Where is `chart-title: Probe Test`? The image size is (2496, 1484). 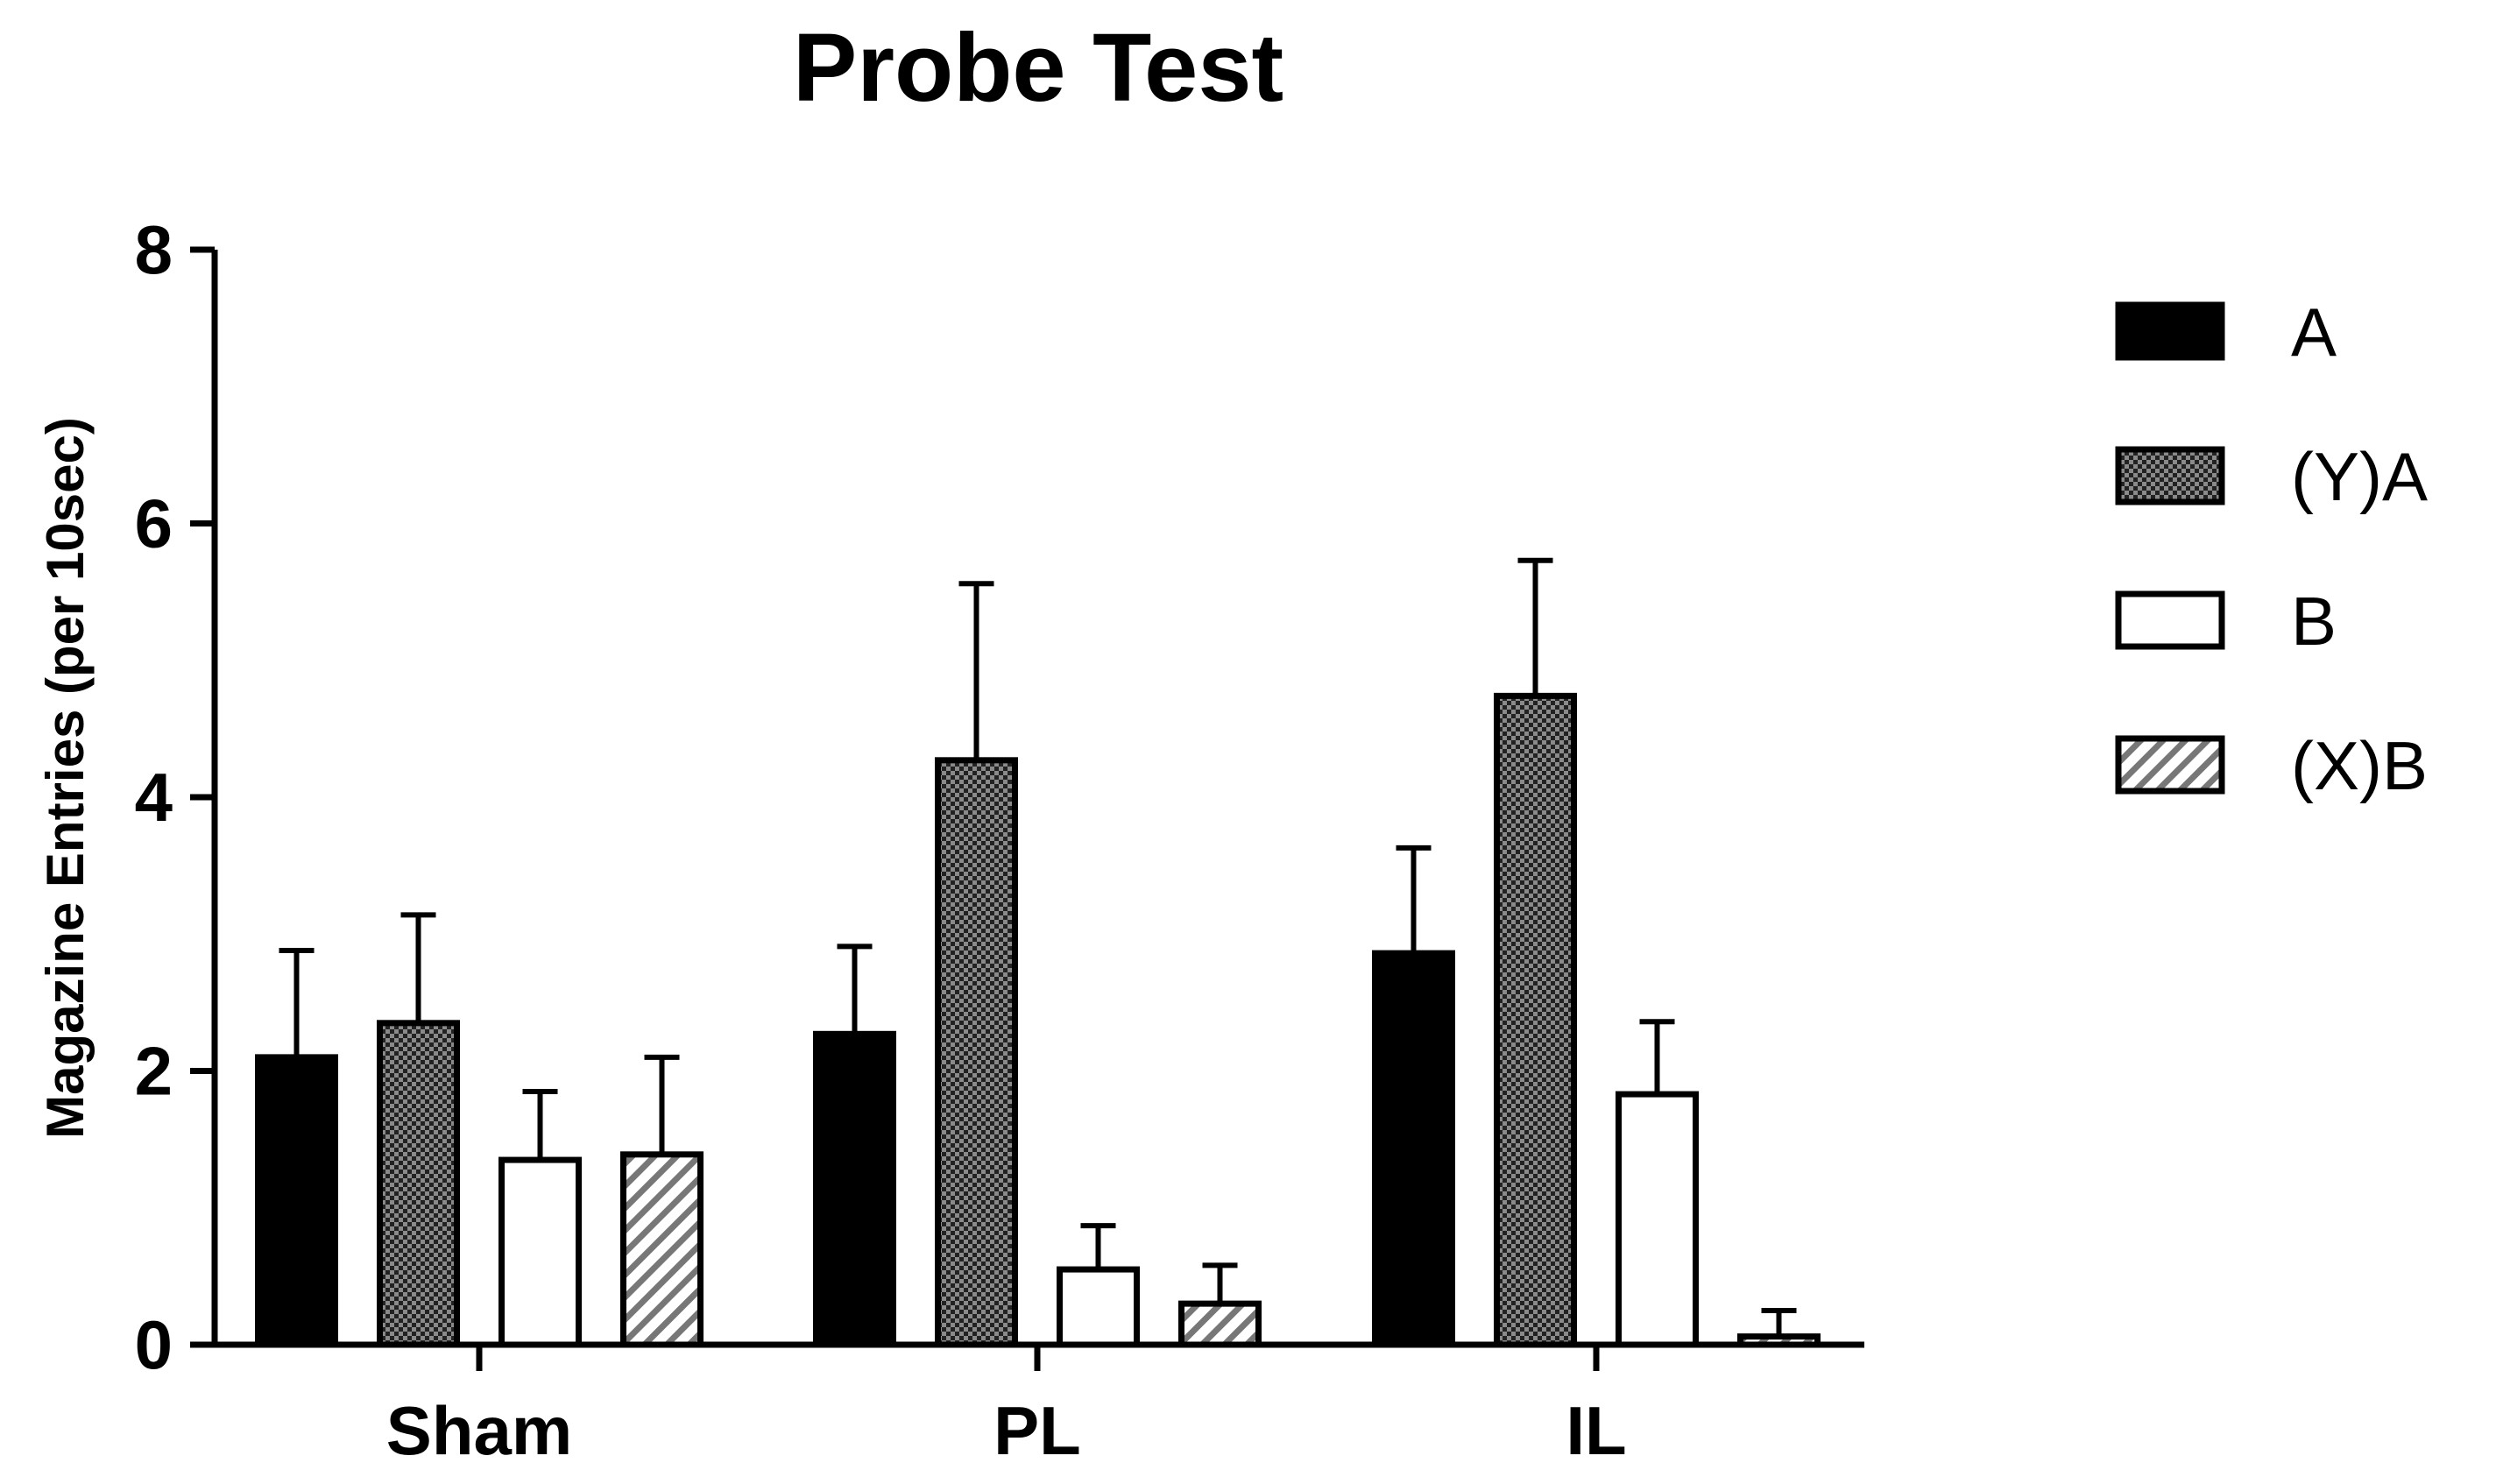 chart-title: Probe Test is located at coordinates (1038, 68).